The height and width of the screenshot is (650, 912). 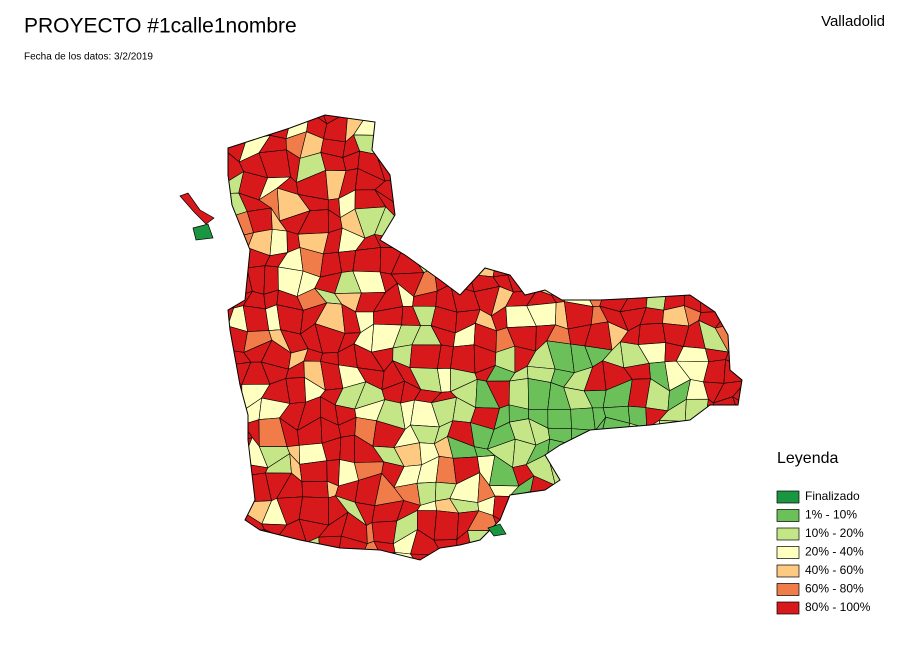 What do you see at coordinates (788, 497) in the screenshot?
I see `legend-swatch` at bounding box center [788, 497].